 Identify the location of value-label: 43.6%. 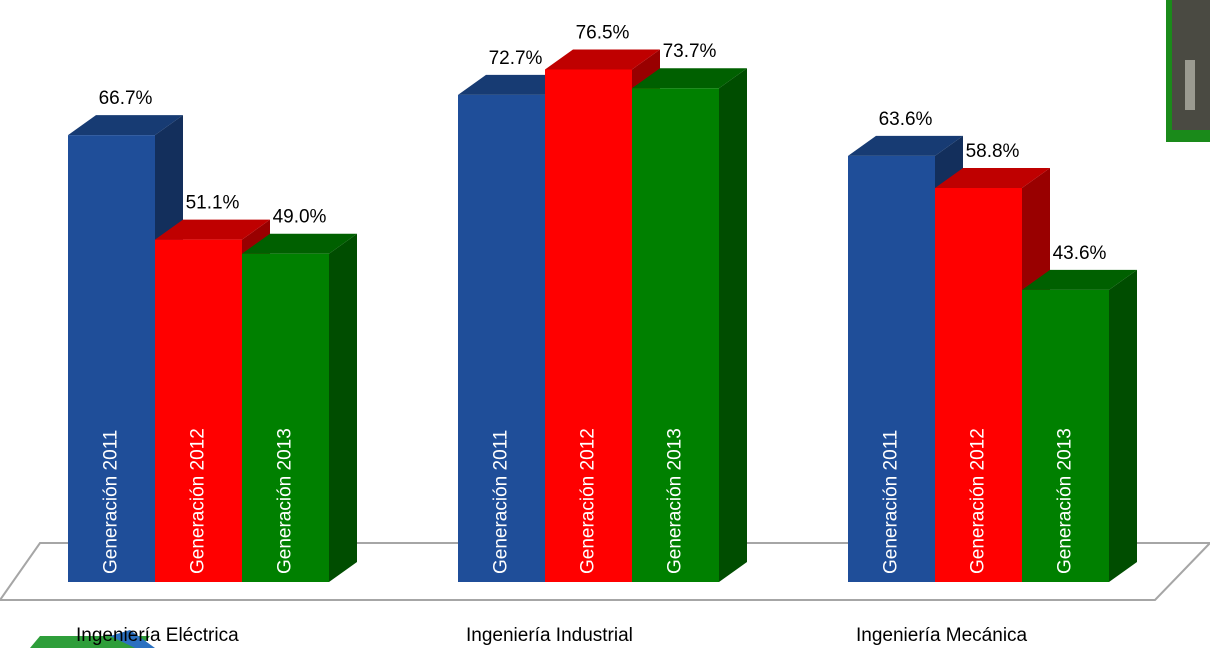
(1080, 253).